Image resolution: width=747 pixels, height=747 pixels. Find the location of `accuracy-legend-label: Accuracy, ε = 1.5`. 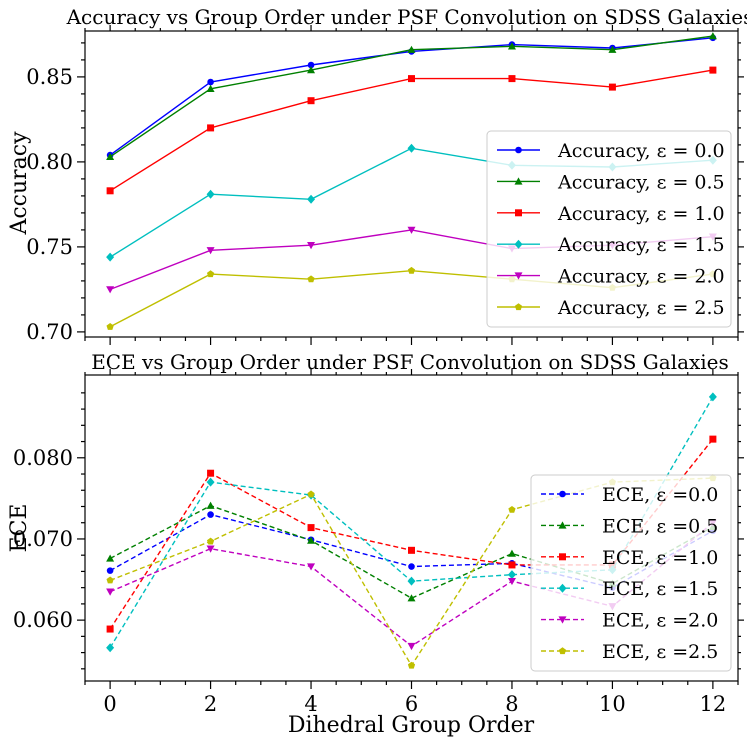

accuracy-legend-label: Accuracy, ε = 1.5 is located at coordinates (641, 245).